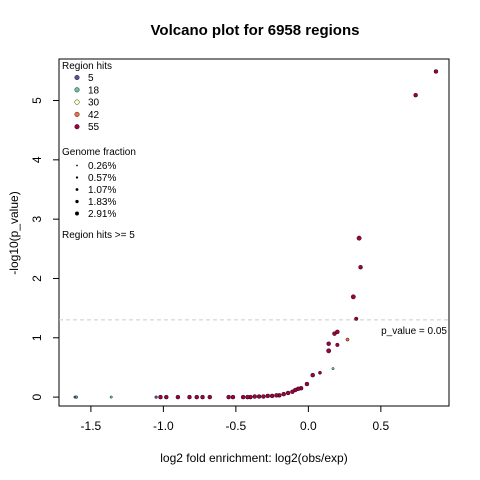 The image size is (480, 480). Describe the element at coordinates (102, 214) in the screenshot. I see `legend-fraction-label: 2.91%` at that location.